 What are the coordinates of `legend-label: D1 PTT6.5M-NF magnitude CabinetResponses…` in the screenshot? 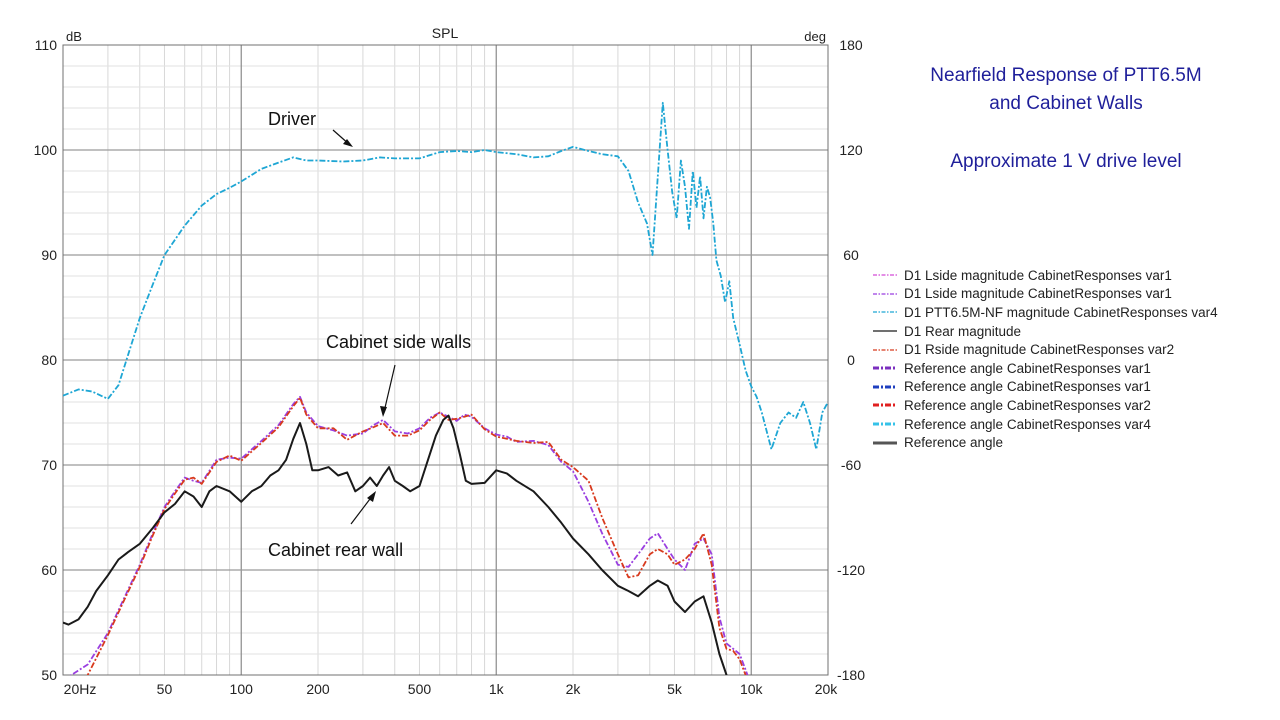 It's located at (1061, 312).